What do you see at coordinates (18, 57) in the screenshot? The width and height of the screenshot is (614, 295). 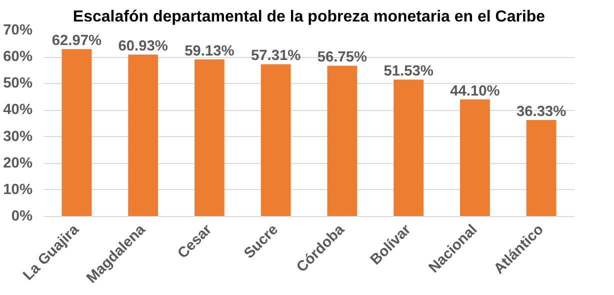 I see `y-tick-label: 60%` at bounding box center [18, 57].